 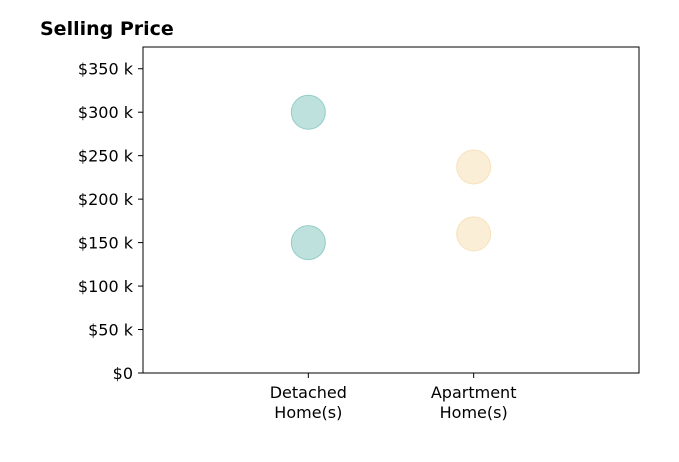 What do you see at coordinates (106, 286) in the screenshot?
I see `y-tick-label: $100 k` at bounding box center [106, 286].